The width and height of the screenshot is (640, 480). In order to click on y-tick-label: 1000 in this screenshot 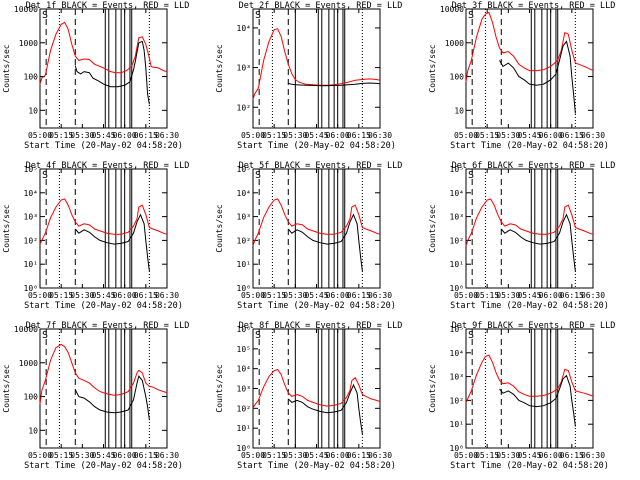, I will do `click(28, 363)`.